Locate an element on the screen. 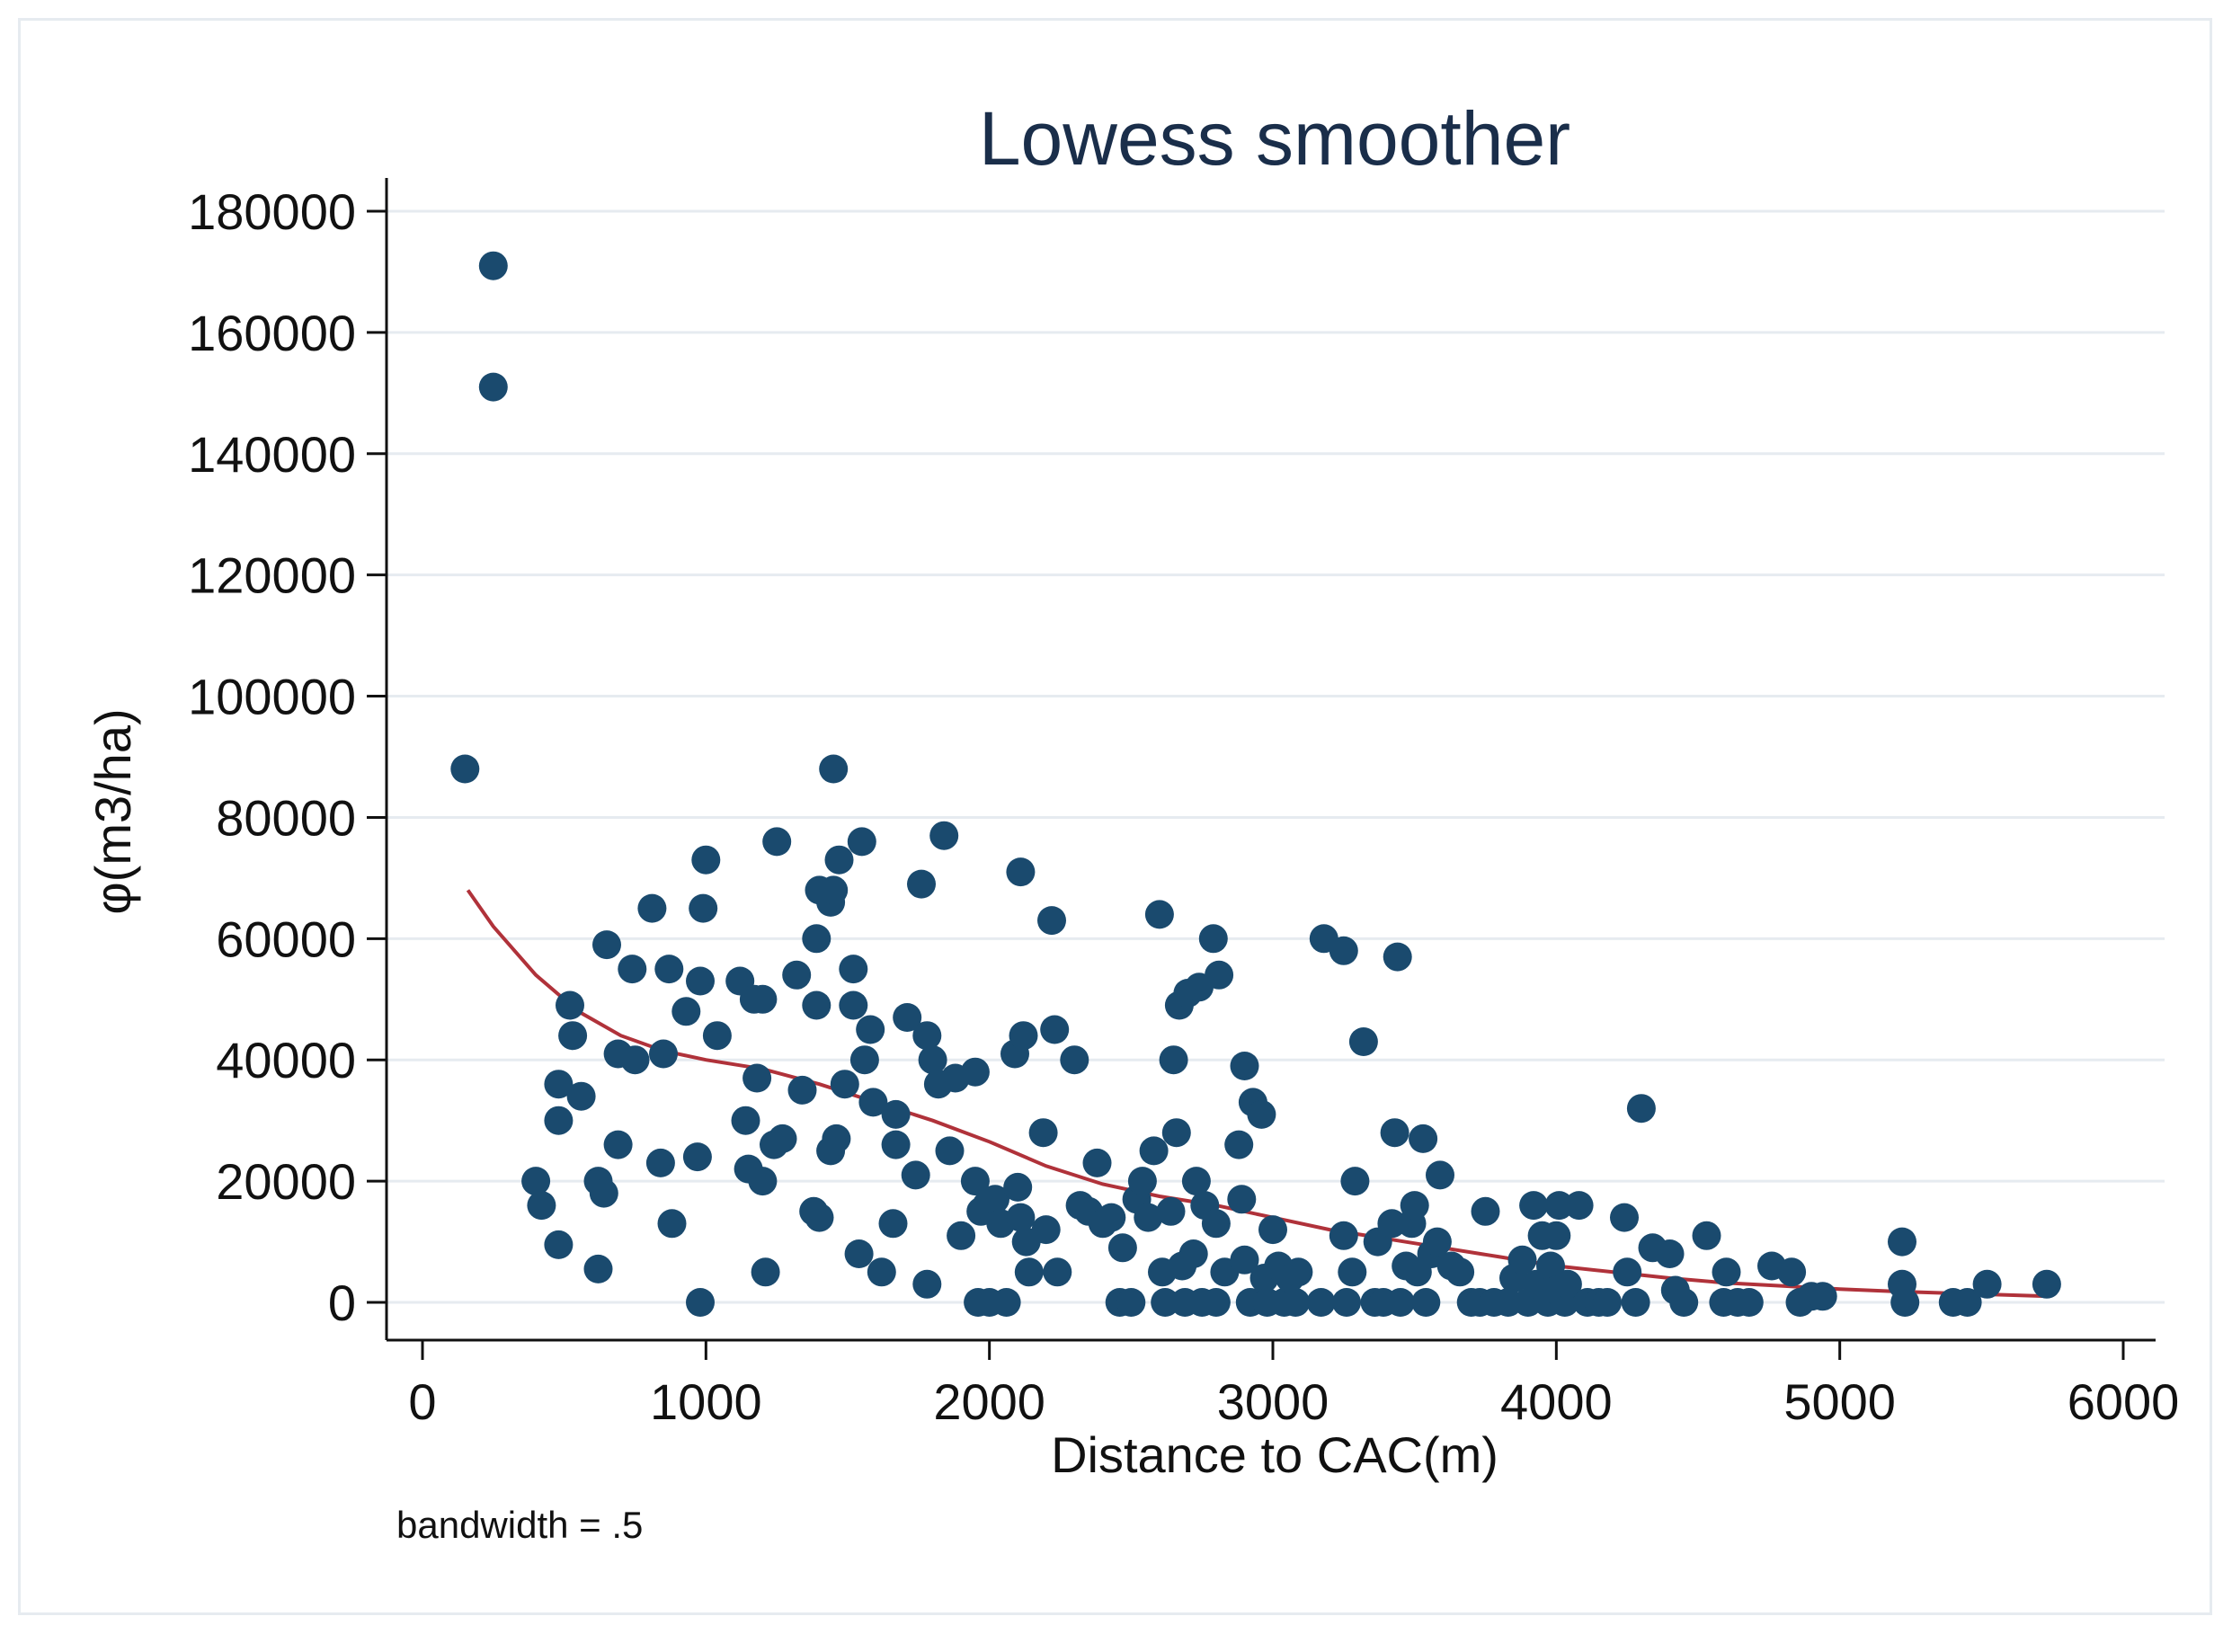 This screenshot has width=2232, height=1652. y-tick-label: 140000 is located at coordinates (272, 454).